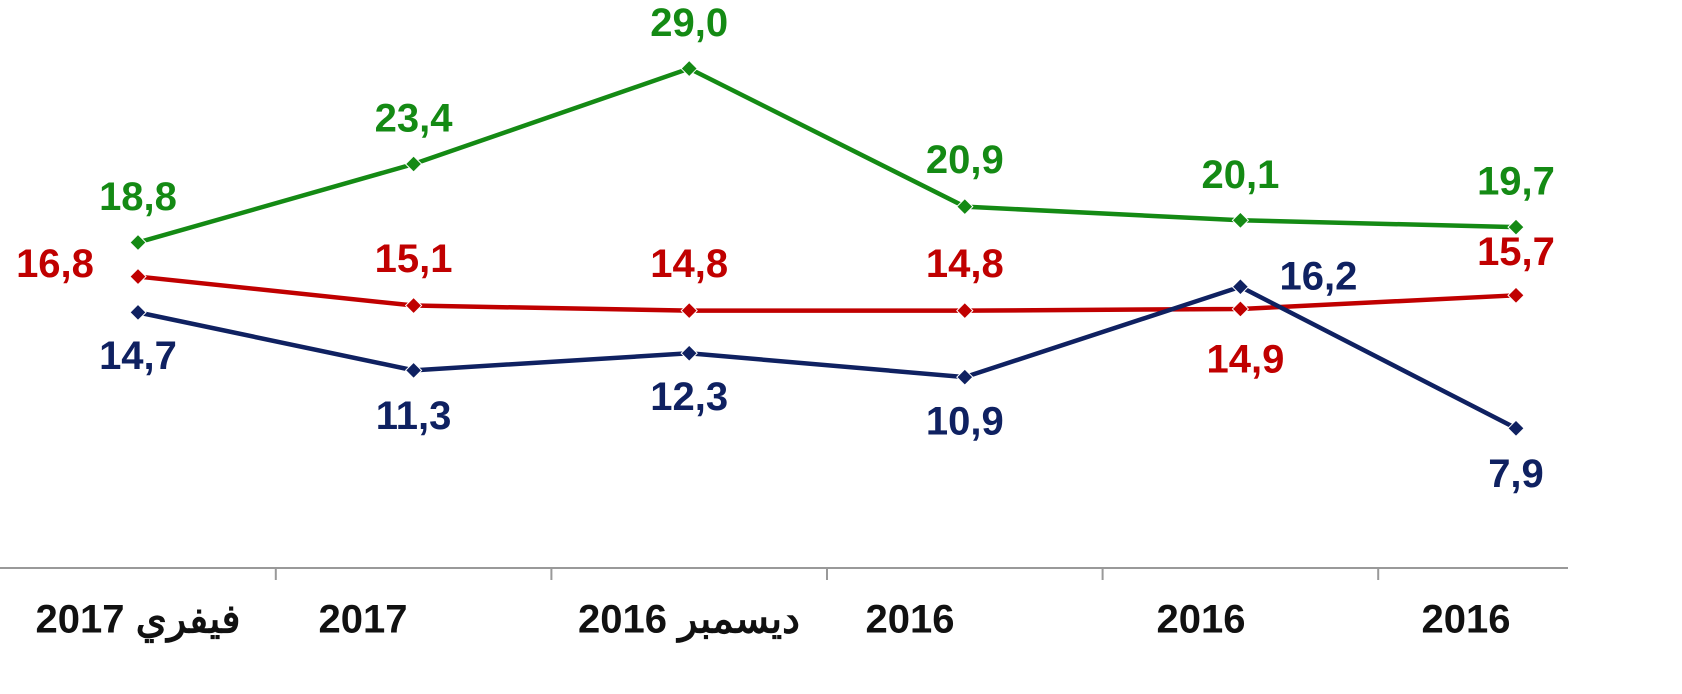 The height and width of the screenshot is (694, 1682). Describe the element at coordinates (1318, 276) in the screenshot. I see `data-label: 16,2` at that location.